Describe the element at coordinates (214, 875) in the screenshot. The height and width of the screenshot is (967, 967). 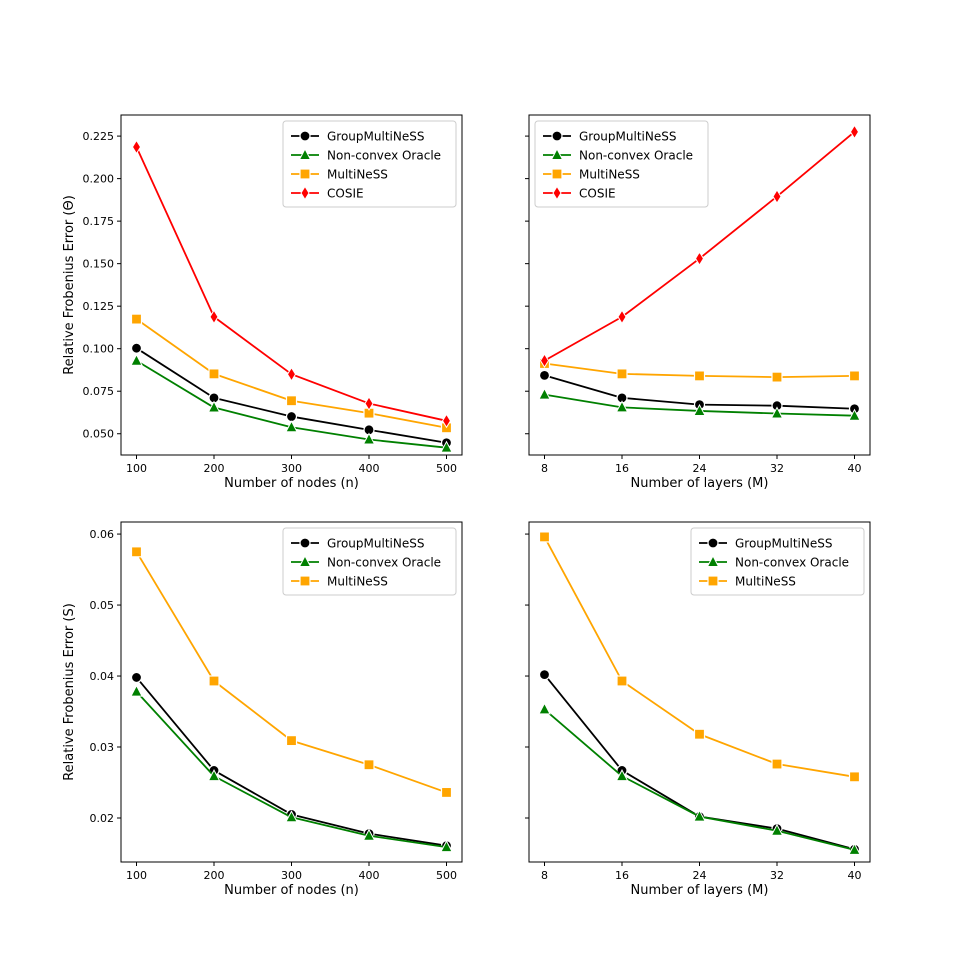
I see `x-tick-label: 200` at that location.